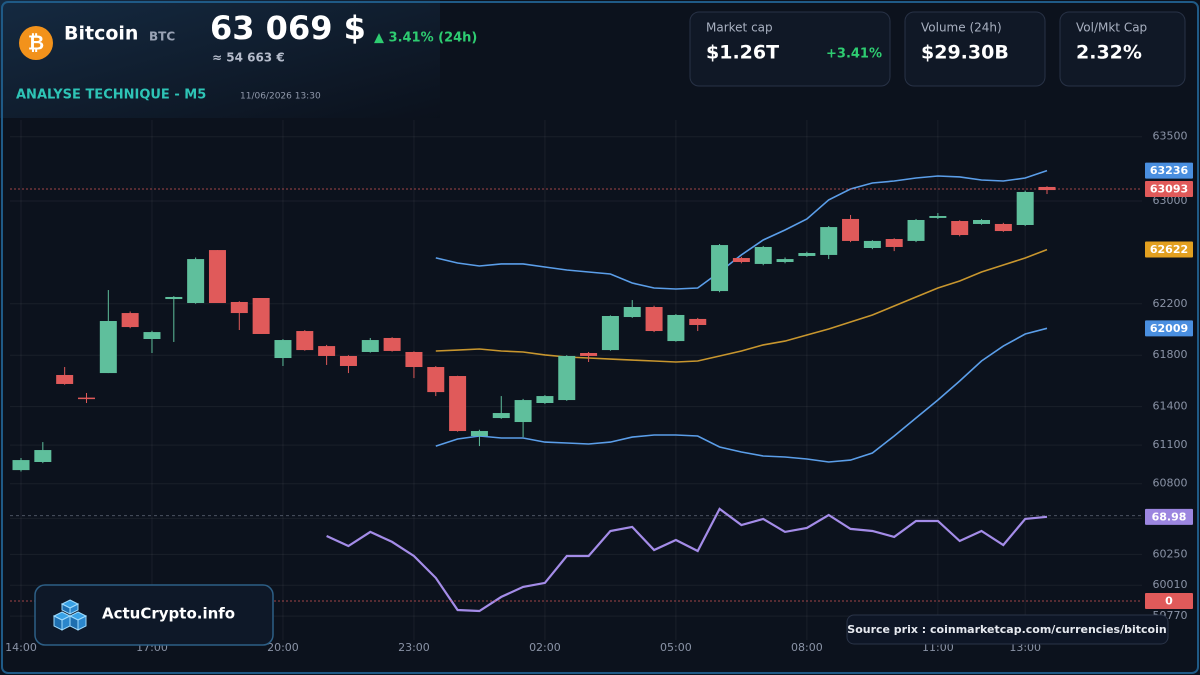 Image resolution: width=1200 pixels, height=675 pixels. Describe the element at coordinates (288, 28) in the screenshot. I see `price: 63 069 $` at that location.